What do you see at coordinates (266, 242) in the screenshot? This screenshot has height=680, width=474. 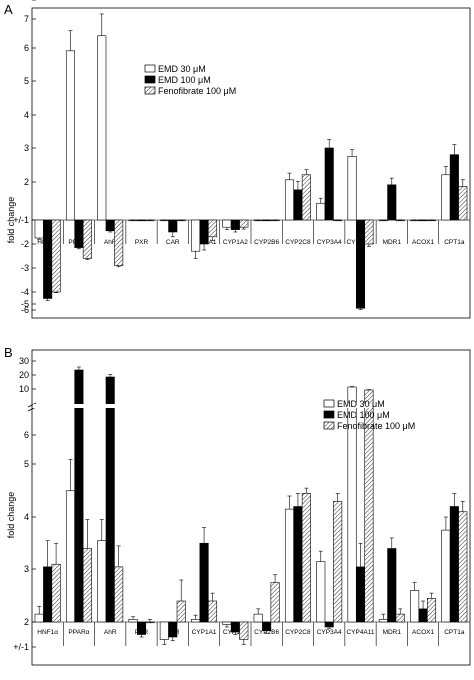 I see `category-label: CYP2B6` at bounding box center [266, 242].